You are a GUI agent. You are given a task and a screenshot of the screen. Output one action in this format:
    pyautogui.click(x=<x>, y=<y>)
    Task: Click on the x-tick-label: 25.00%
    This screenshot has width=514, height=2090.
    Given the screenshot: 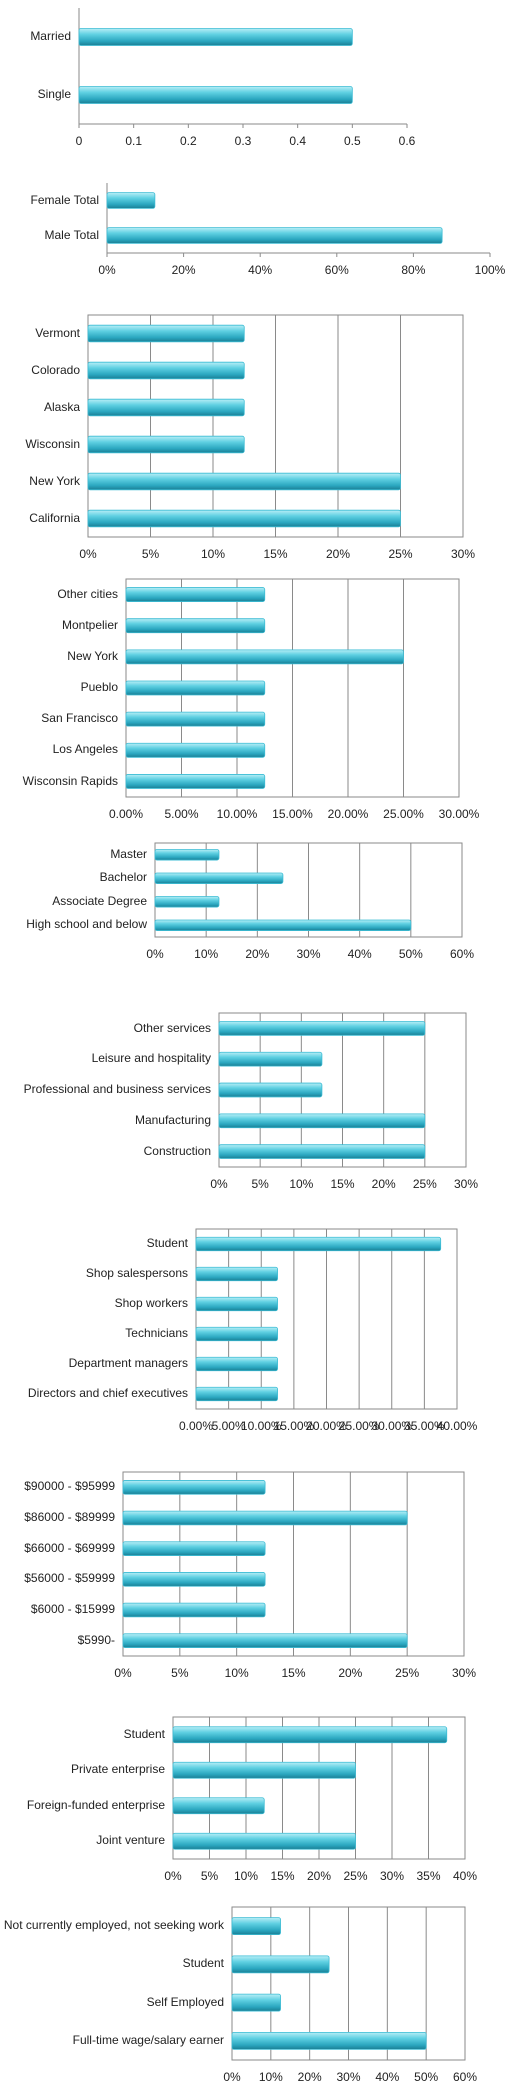 What is the action you would take?
    pyautogui.click(x=359, y=1426)
    